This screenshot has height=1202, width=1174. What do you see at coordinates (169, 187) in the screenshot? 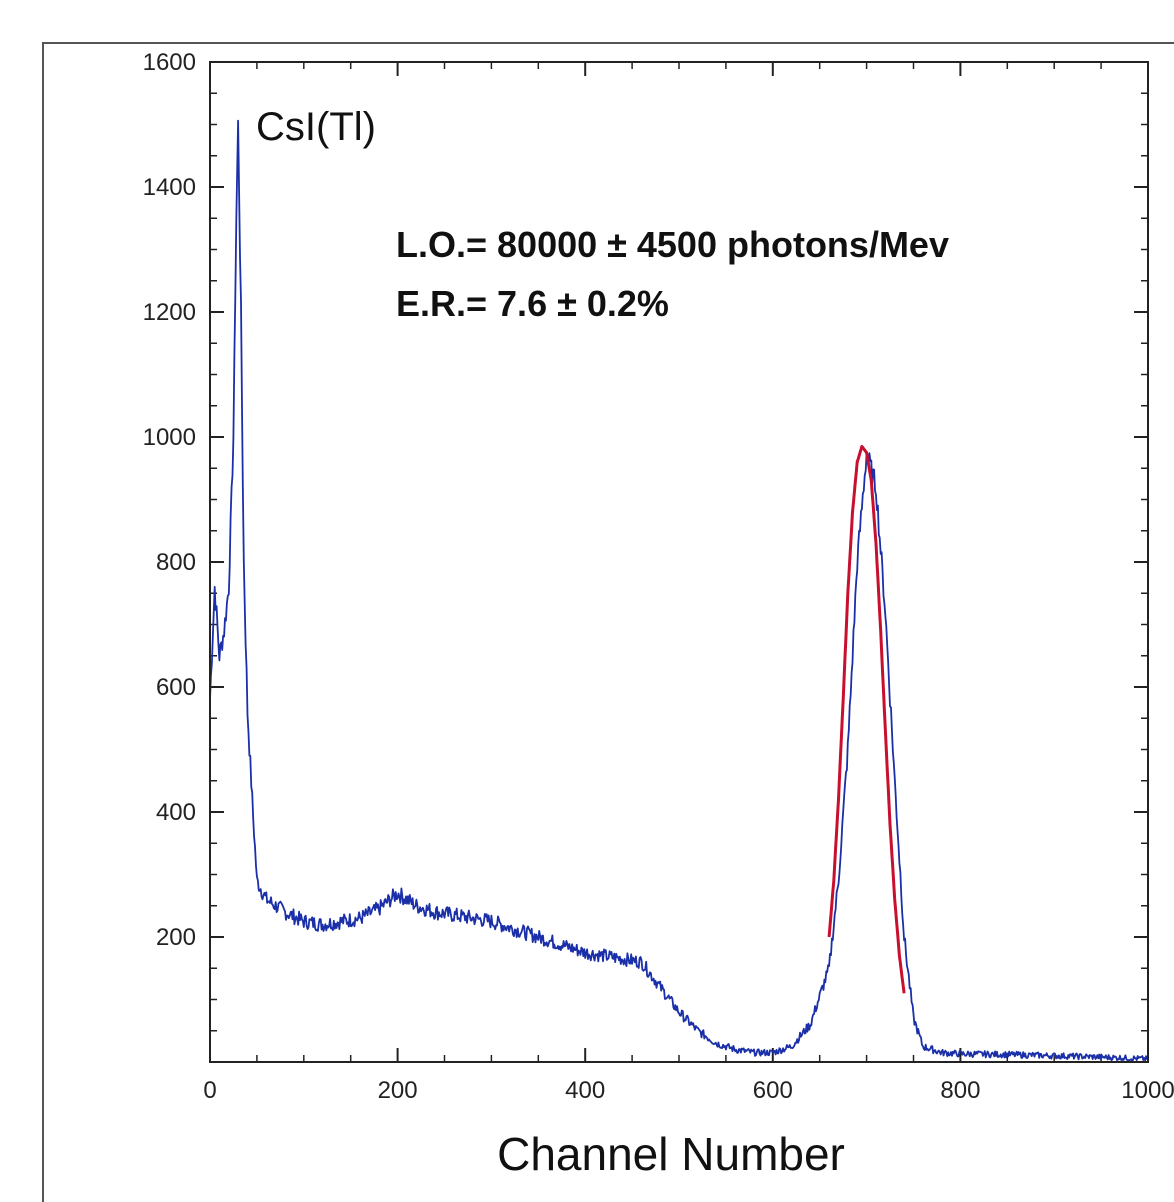
I see `y-tick-label: 1400` at bounding box center [169, 187].